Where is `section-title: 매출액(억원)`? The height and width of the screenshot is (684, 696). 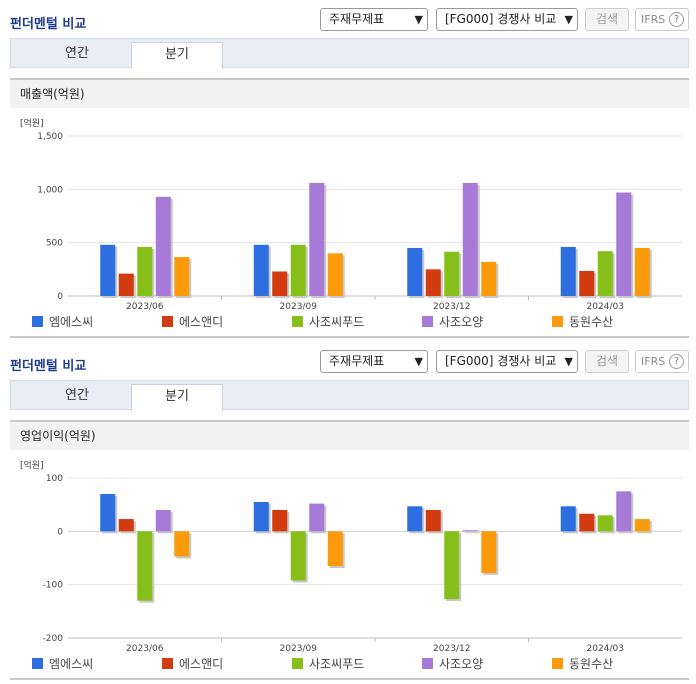
section-title: 매출액(억원) is located at coordinates (349, 93).